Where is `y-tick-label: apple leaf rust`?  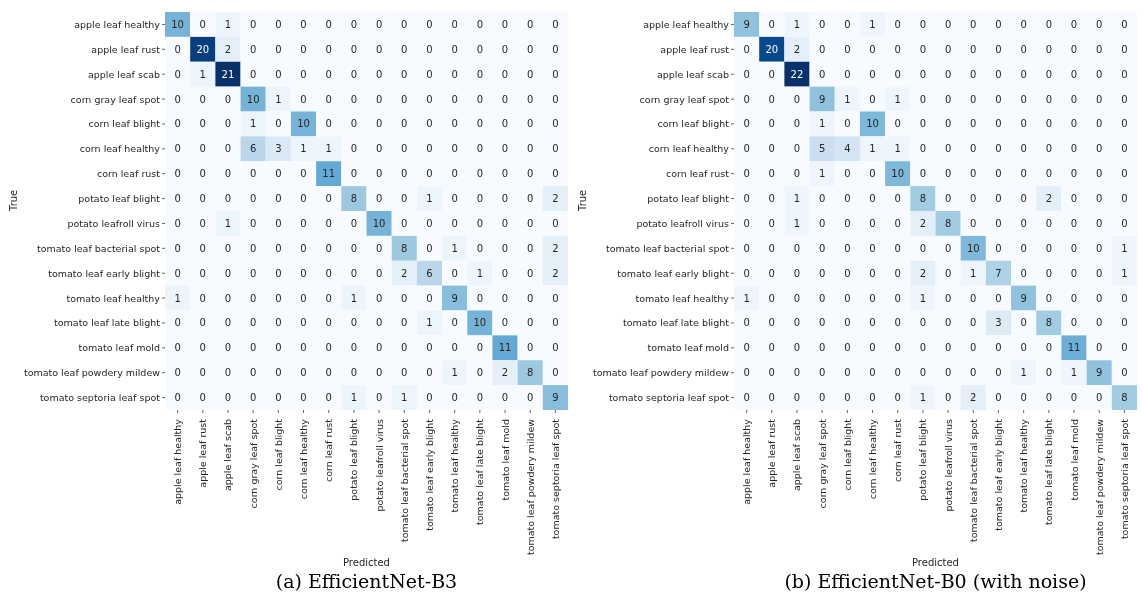 y-tick-label: apple leaf rust is located at coordinates (126, 49).